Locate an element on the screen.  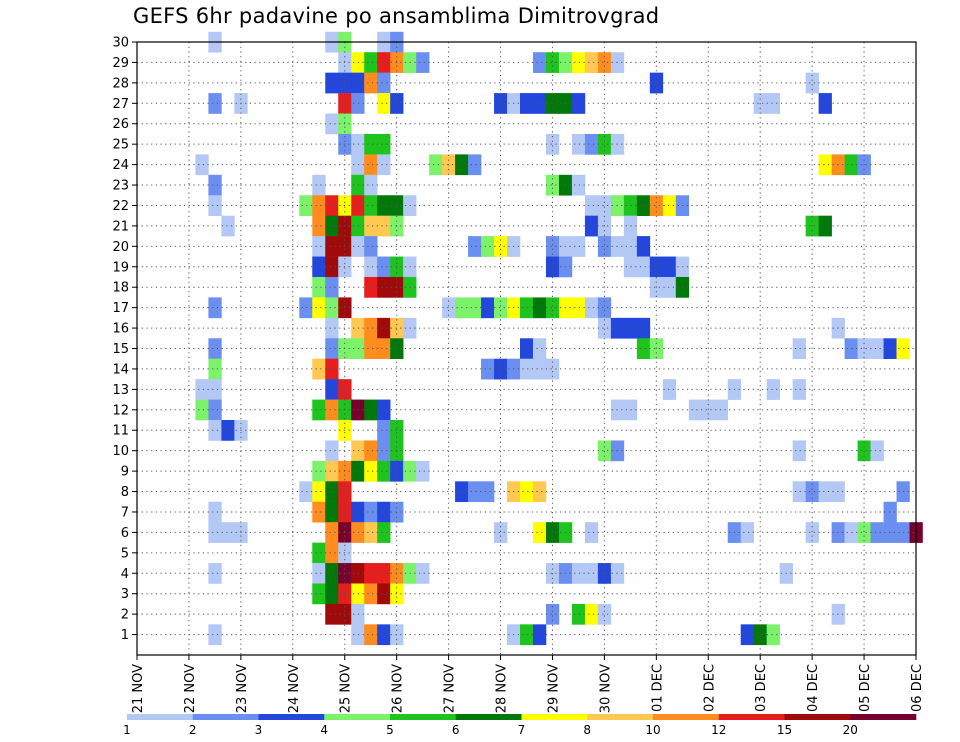
x-tick-label: 29 NOV is located at coordinates (553, 688).